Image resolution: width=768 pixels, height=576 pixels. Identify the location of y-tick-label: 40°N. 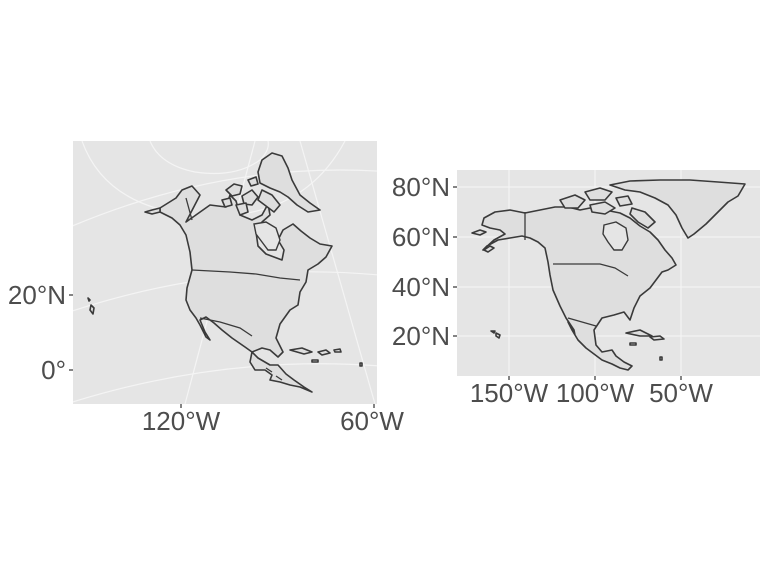
(421, 287).